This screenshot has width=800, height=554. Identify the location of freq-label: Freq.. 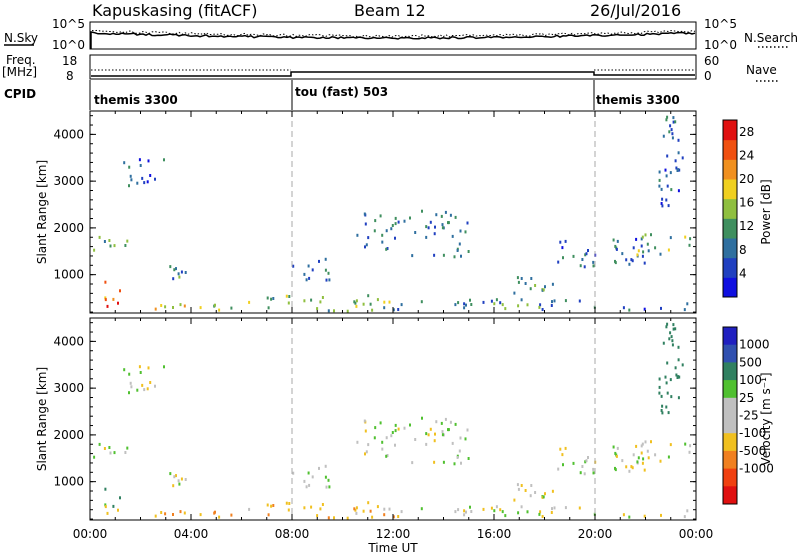
(21, 60).